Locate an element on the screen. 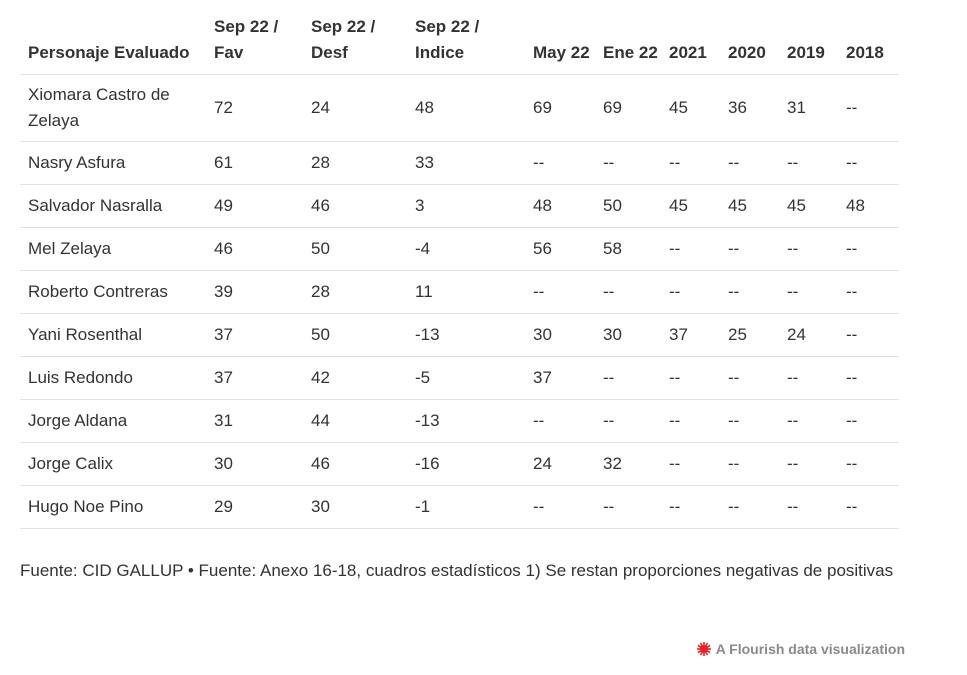 This screenshot has height=675, width=967. table-cell: 39 is located at coordinates (254, 292).